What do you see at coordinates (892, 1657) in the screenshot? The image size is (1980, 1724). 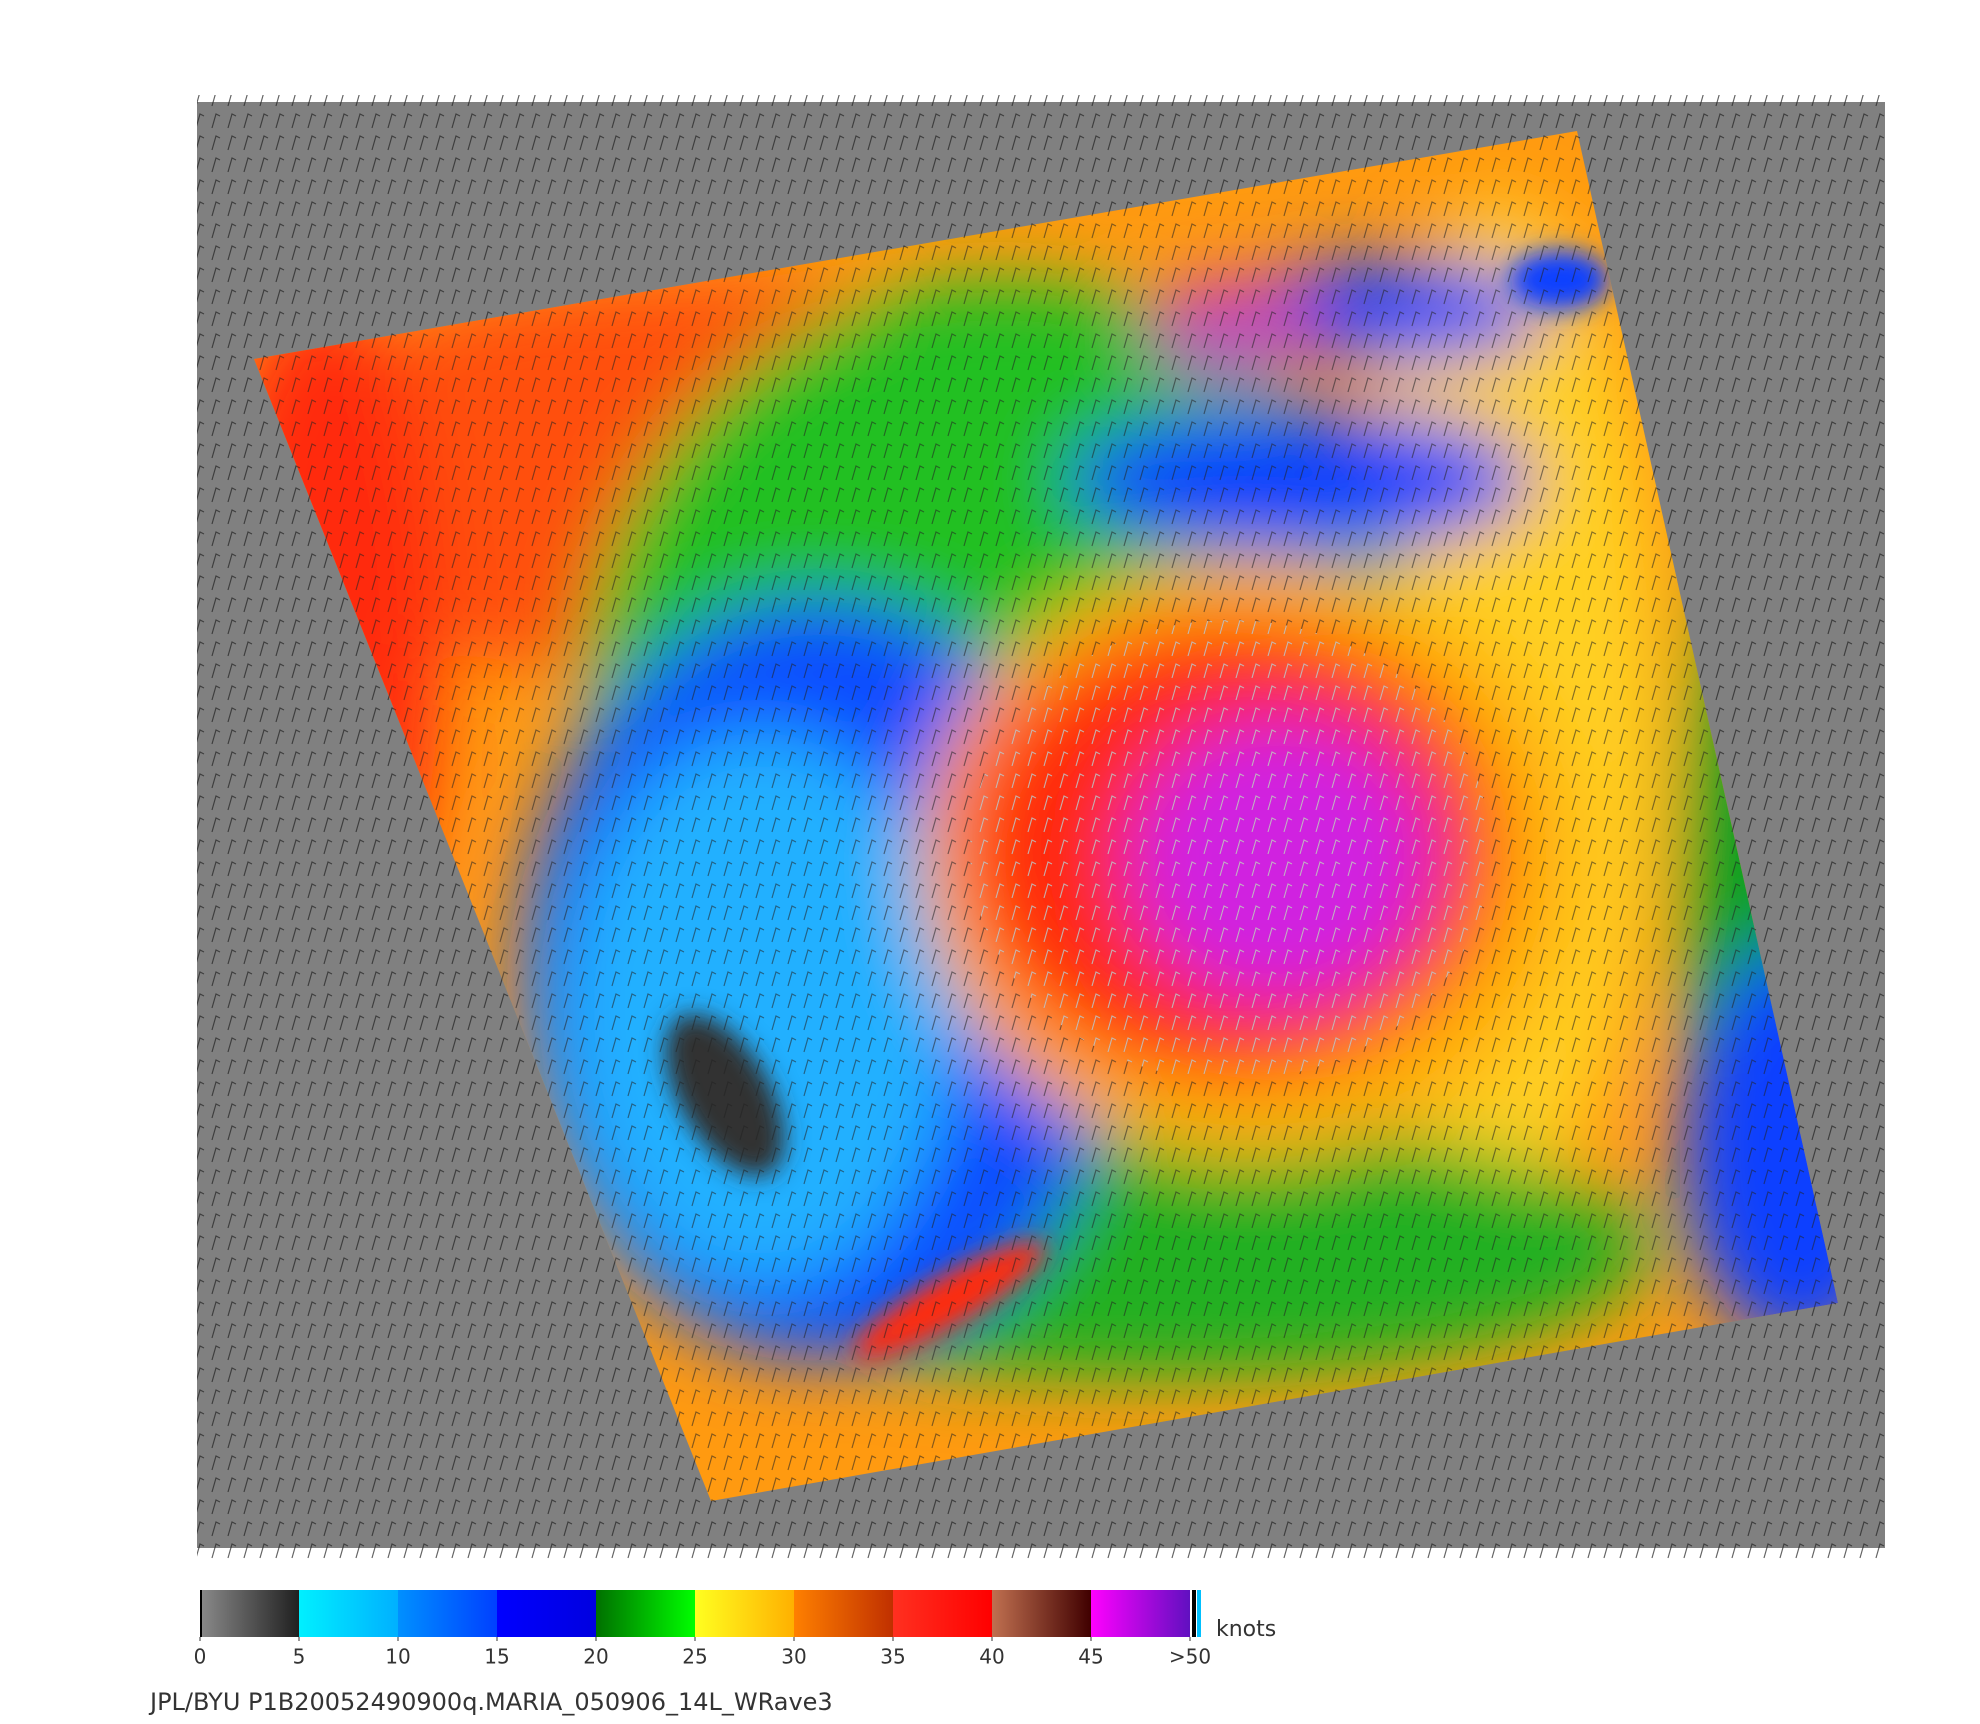 I see `colorbar-tick-label: 35` at bounding box center [892, 1657].